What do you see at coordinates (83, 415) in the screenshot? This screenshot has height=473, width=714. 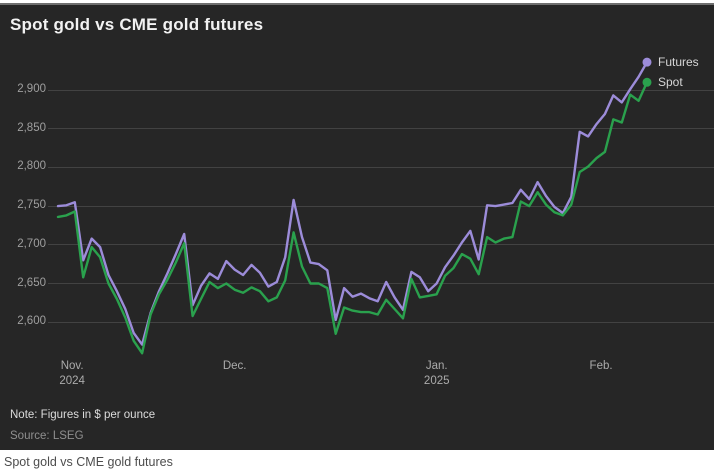 I see `note-text: Note: Figures in $ per ounce` at bounding box center [83, 415].